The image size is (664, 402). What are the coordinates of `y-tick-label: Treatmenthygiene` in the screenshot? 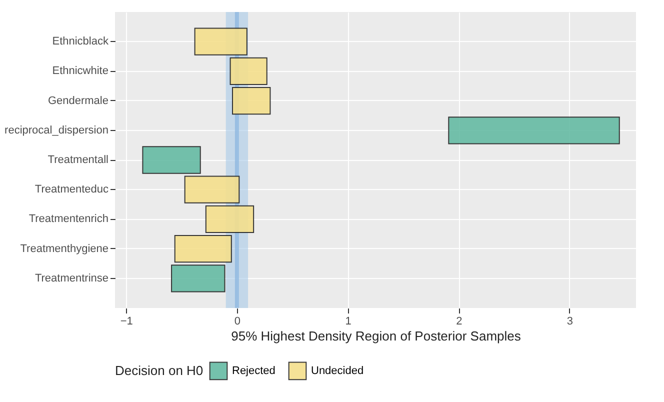 It's located at (64, 248).